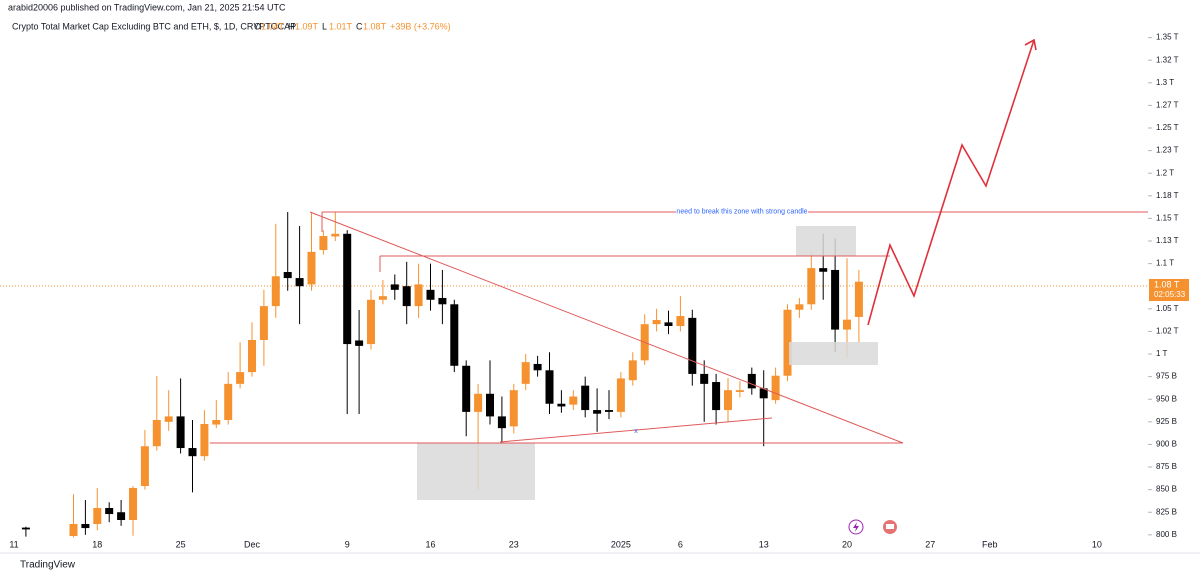 The height and width of the screenshot is (577, 1200). Describe the element at coordinates (1167, 218) in the screenshot. I see `y-tick-label: 1.15 T` at that location.